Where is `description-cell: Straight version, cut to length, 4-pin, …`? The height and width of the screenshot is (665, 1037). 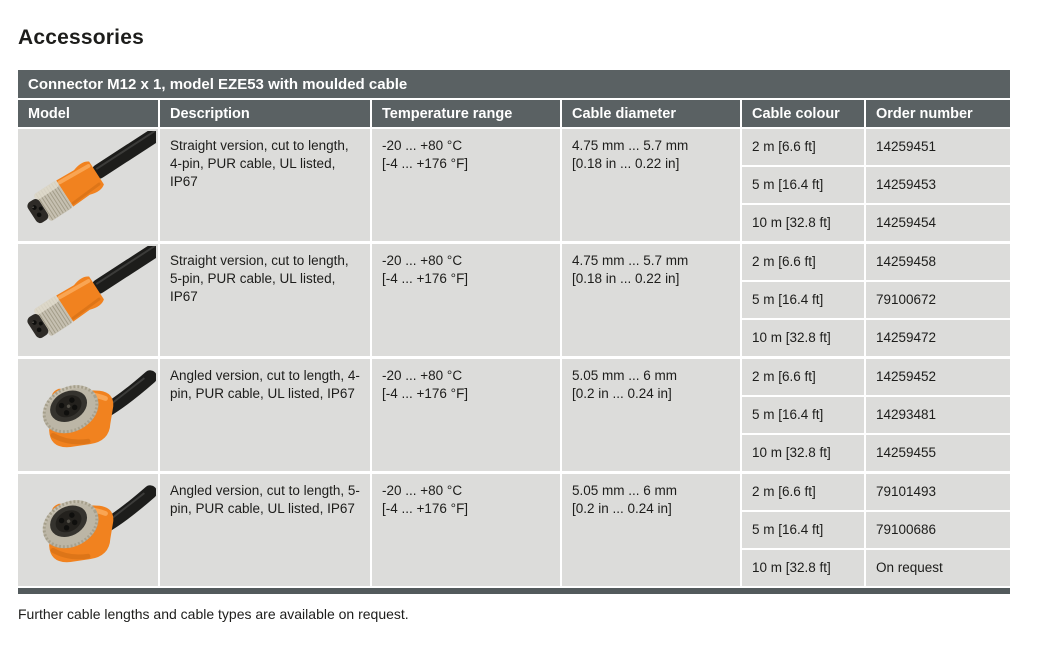 description-cell: Straight version, cut to length, 4-pin, … is located at coordinates (265, 185).